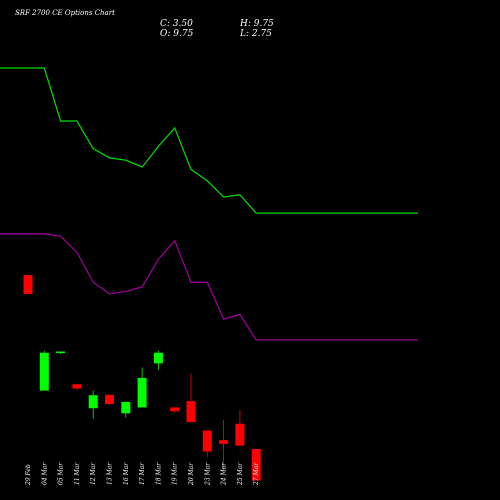 The image size is (500, 500). I want to click on x-tick-label: 23 Mar, so click(207, 474).